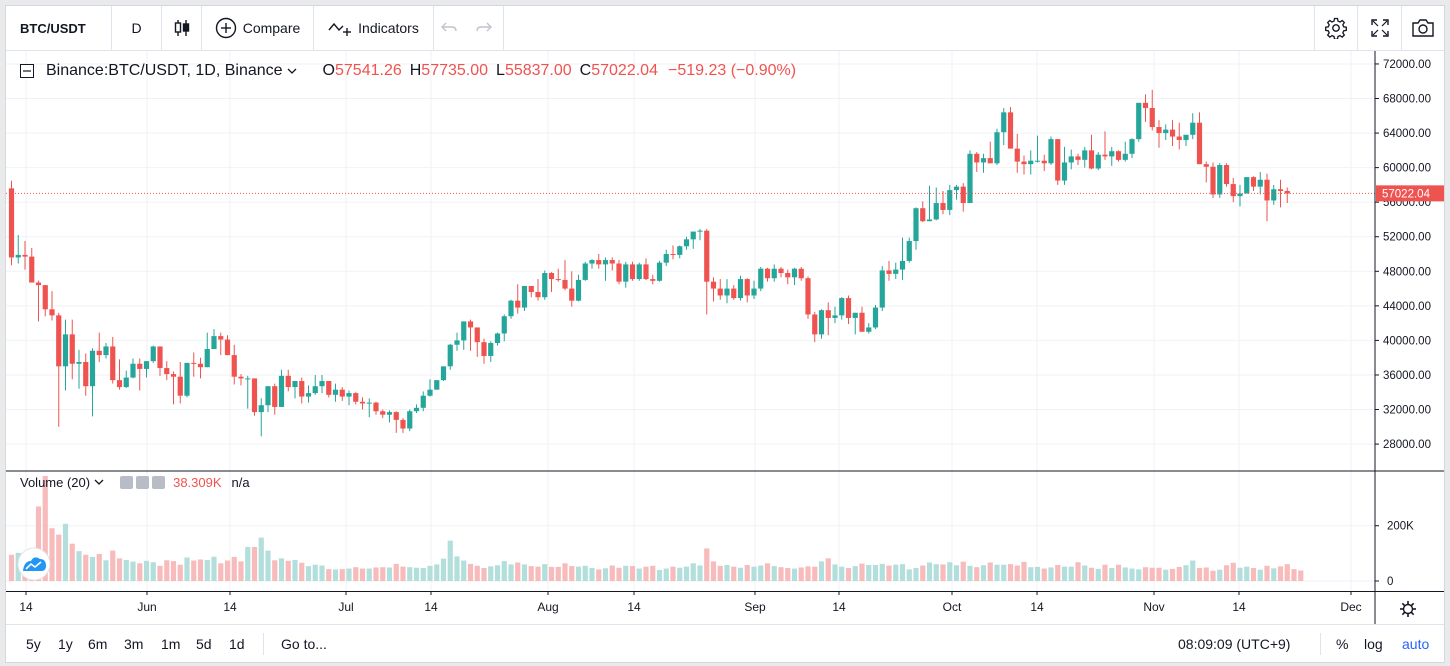  Describe the element at coordinates (59, 28) in the screenshot. I see `symbol-search-button: BTC/USDT` at that location.